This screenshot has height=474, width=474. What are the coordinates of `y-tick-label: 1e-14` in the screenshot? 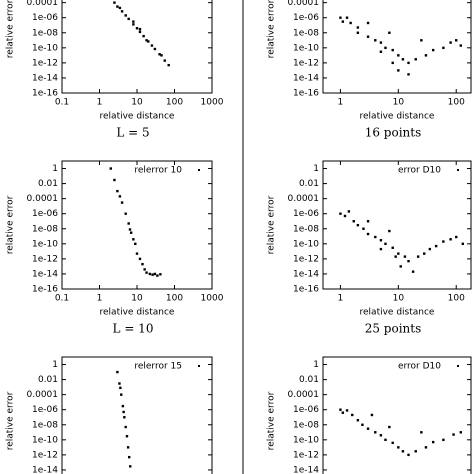 It's located at (45, 78).